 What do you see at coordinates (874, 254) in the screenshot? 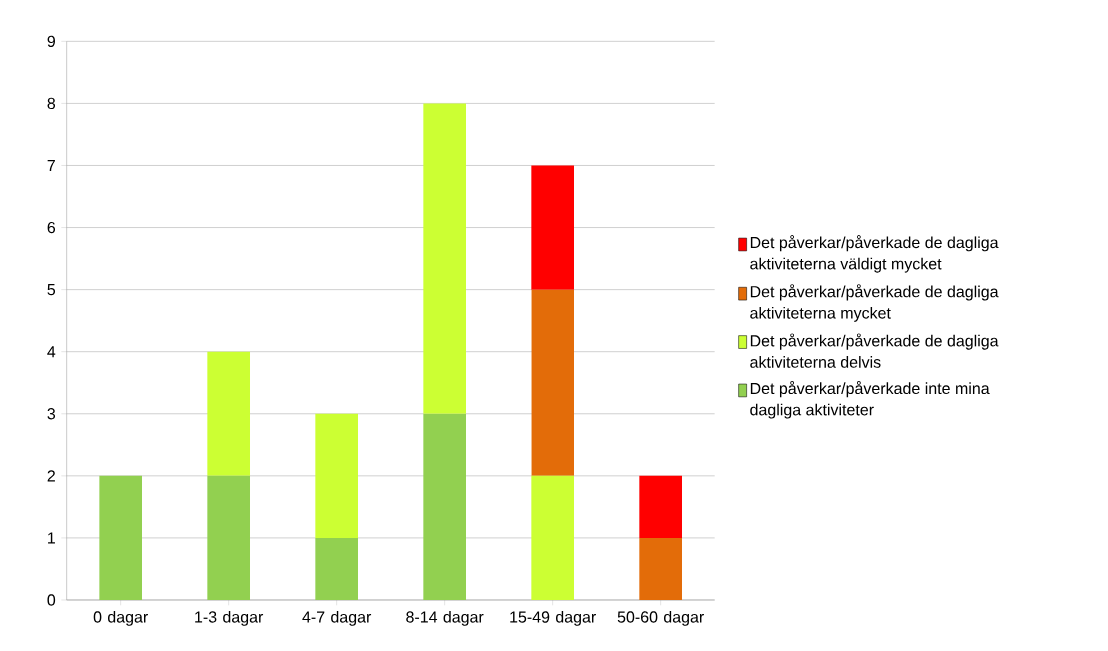
I see `legend-label: Det påverkar/påverkade de dagliga aktiviteterna väldigt mycket` at bounding box center [874, 254].